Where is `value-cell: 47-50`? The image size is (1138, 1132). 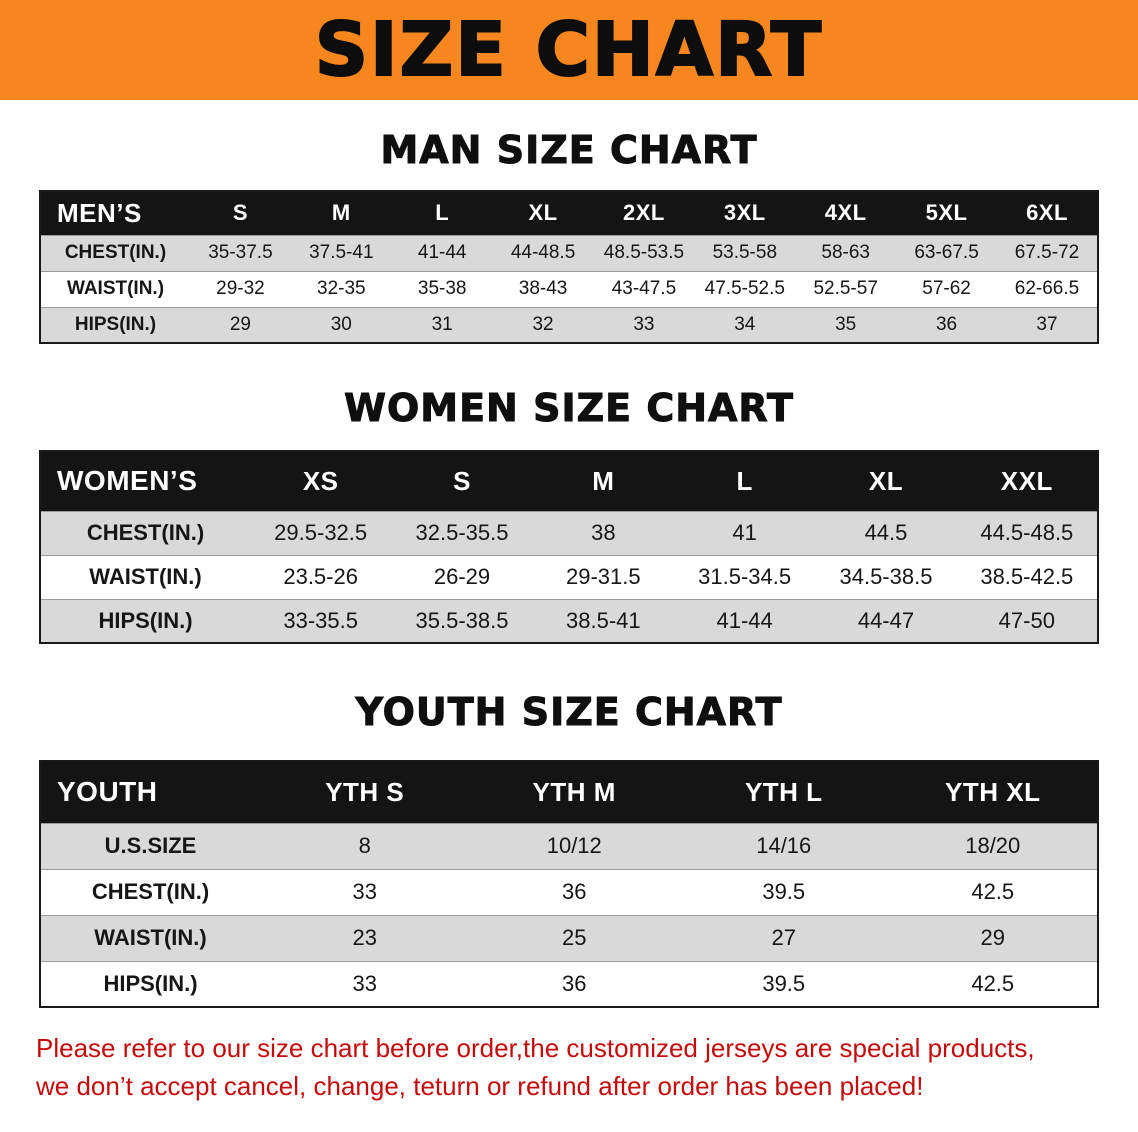 value-cell: 47-50 is located at coordinates (1027, 620).